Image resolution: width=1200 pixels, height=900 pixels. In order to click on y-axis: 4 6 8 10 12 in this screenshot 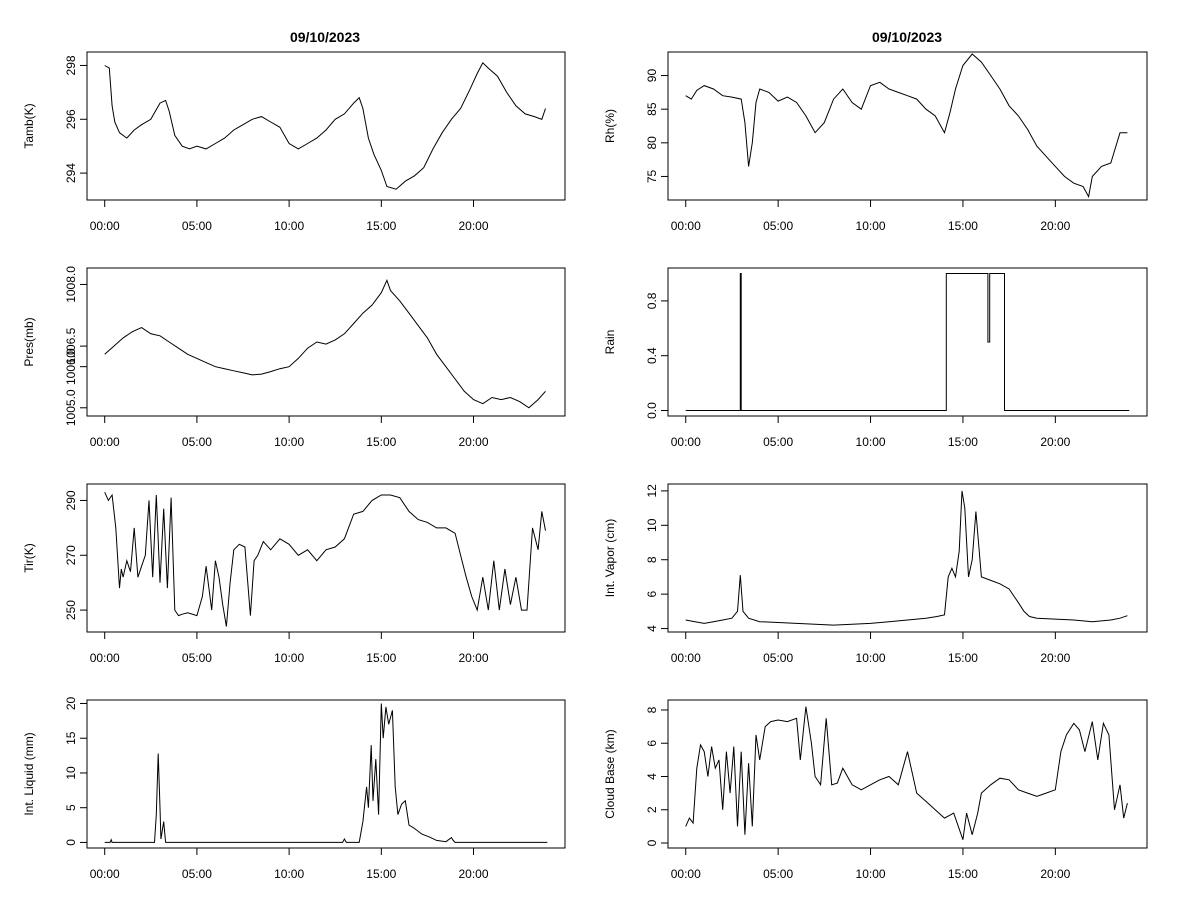, I will do `click(657, 558)`.